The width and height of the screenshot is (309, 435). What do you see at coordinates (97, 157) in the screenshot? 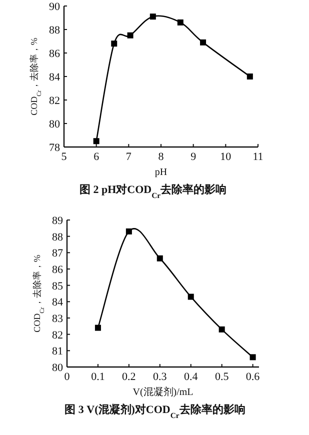
I see `x-tick-label: 6` at bounding box center [97, 157].